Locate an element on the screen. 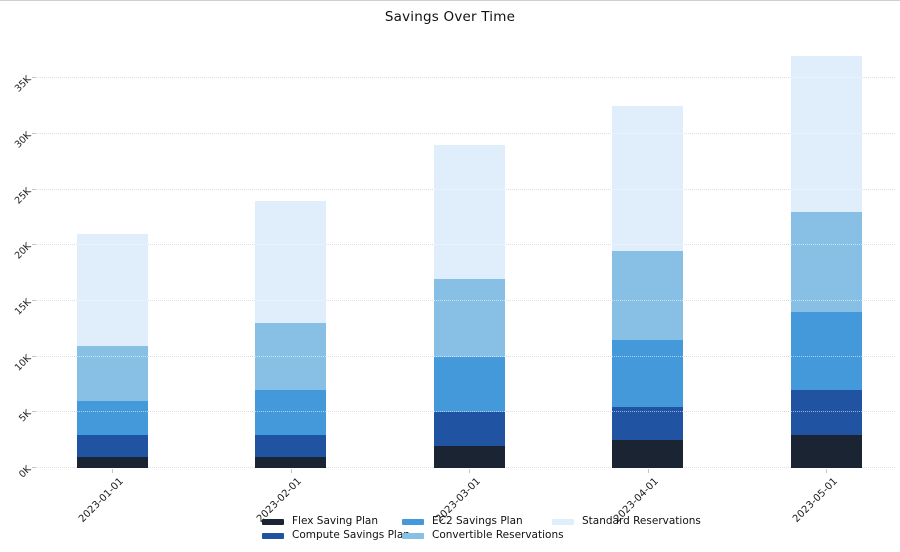 The width and height of the screenshot is (900, 552). y-axis-label-30K: 30K is located at coordinates (23, 140).